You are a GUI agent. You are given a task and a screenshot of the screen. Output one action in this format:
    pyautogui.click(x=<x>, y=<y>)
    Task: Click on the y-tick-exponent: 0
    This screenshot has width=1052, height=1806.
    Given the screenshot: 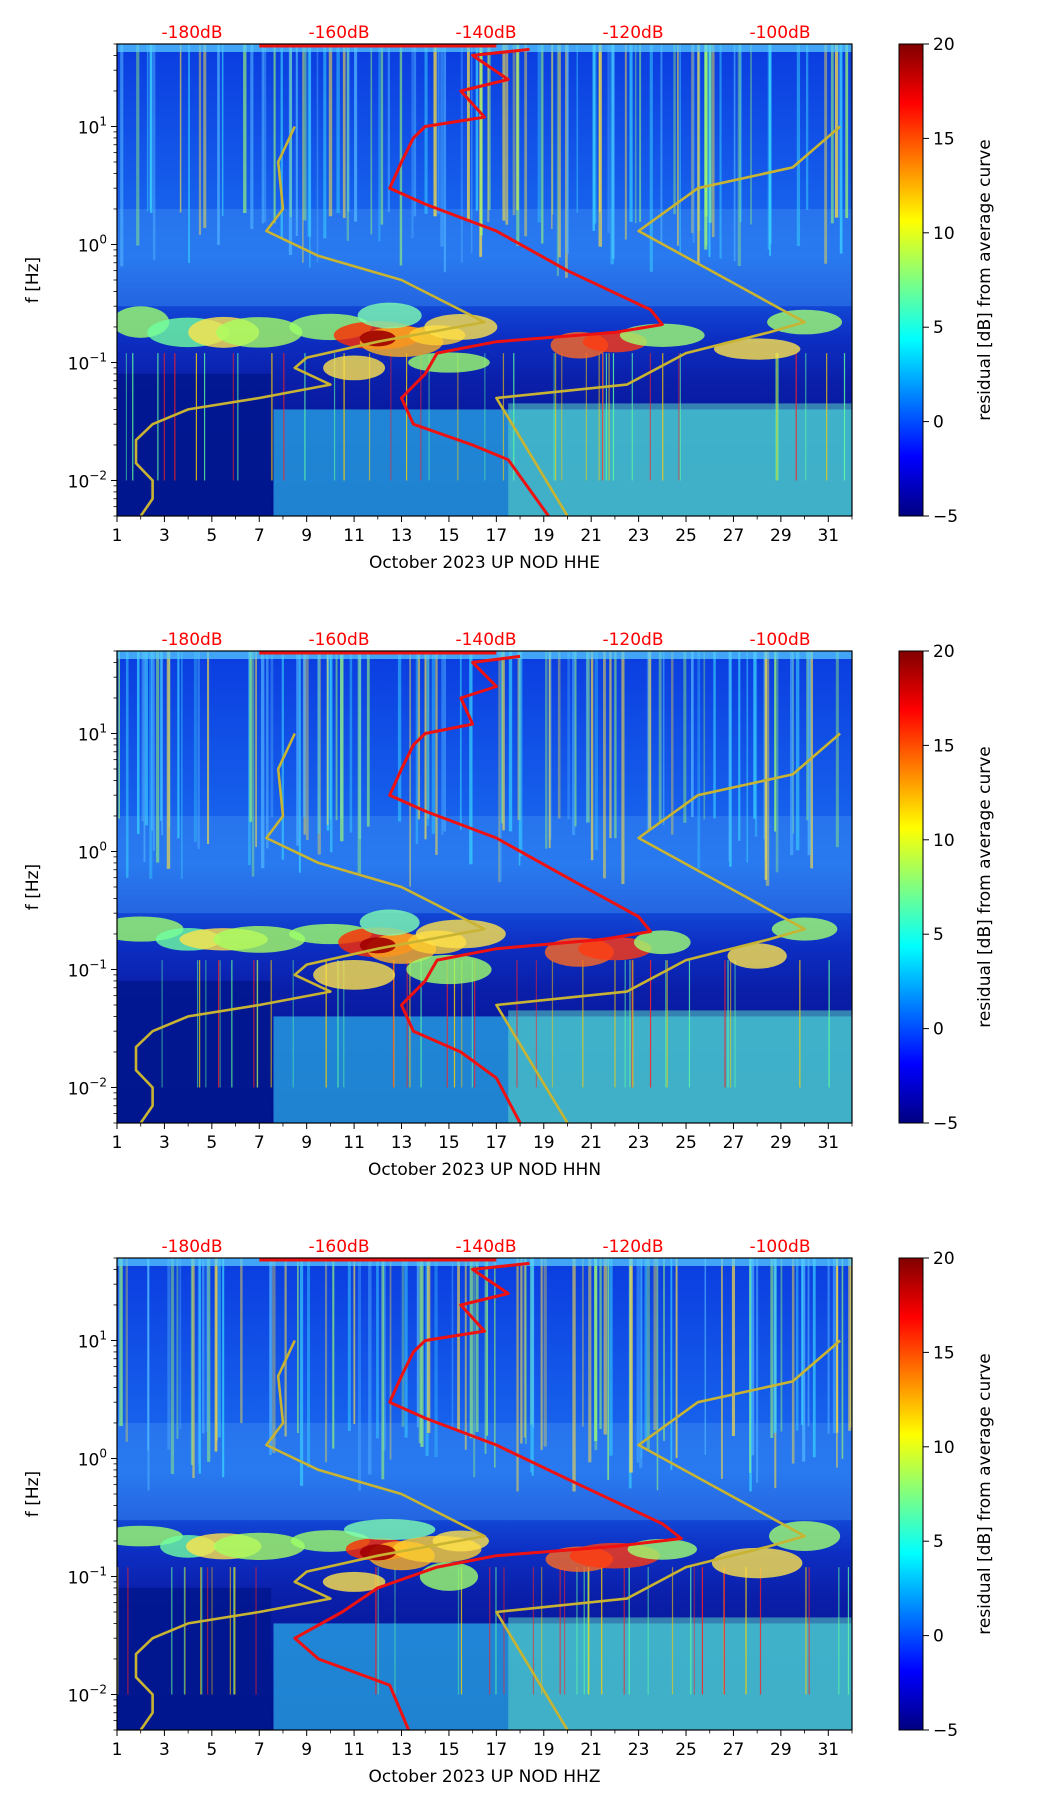 What is the action you would take?
    pyautogui.click(x=103, y=1453)
    